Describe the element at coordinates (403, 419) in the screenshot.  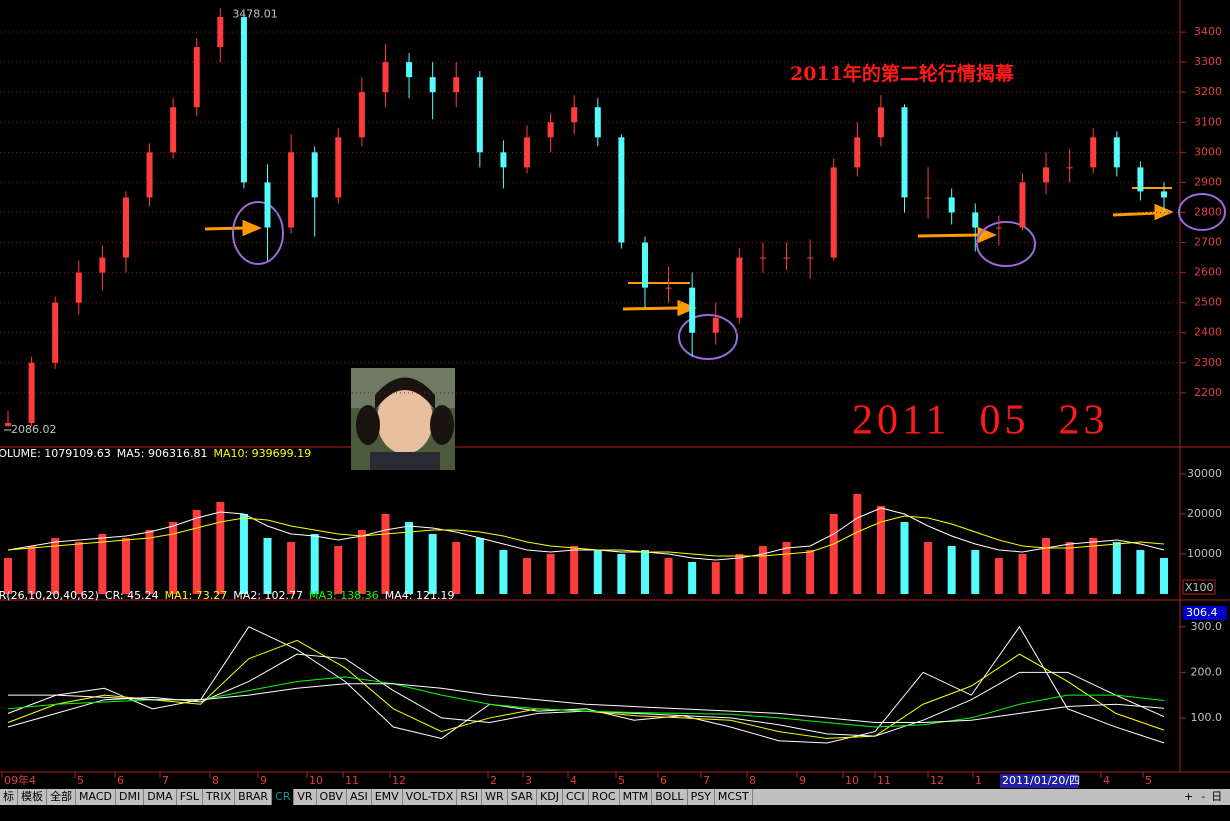
I see `photo` at that location.